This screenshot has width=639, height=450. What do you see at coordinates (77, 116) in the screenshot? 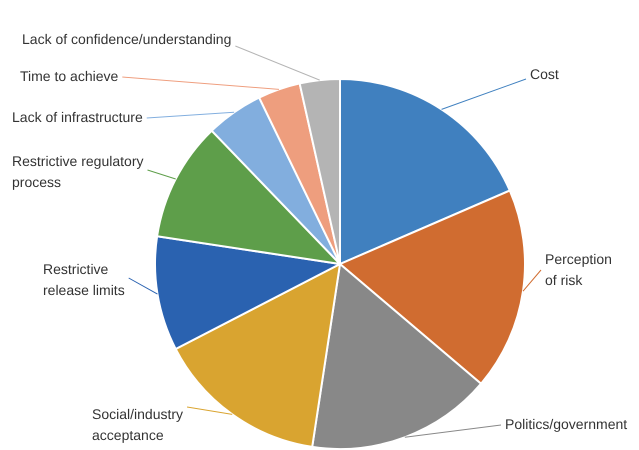
I see `slice-label: Lack of infrastructure` at bounding box center [77, 116].